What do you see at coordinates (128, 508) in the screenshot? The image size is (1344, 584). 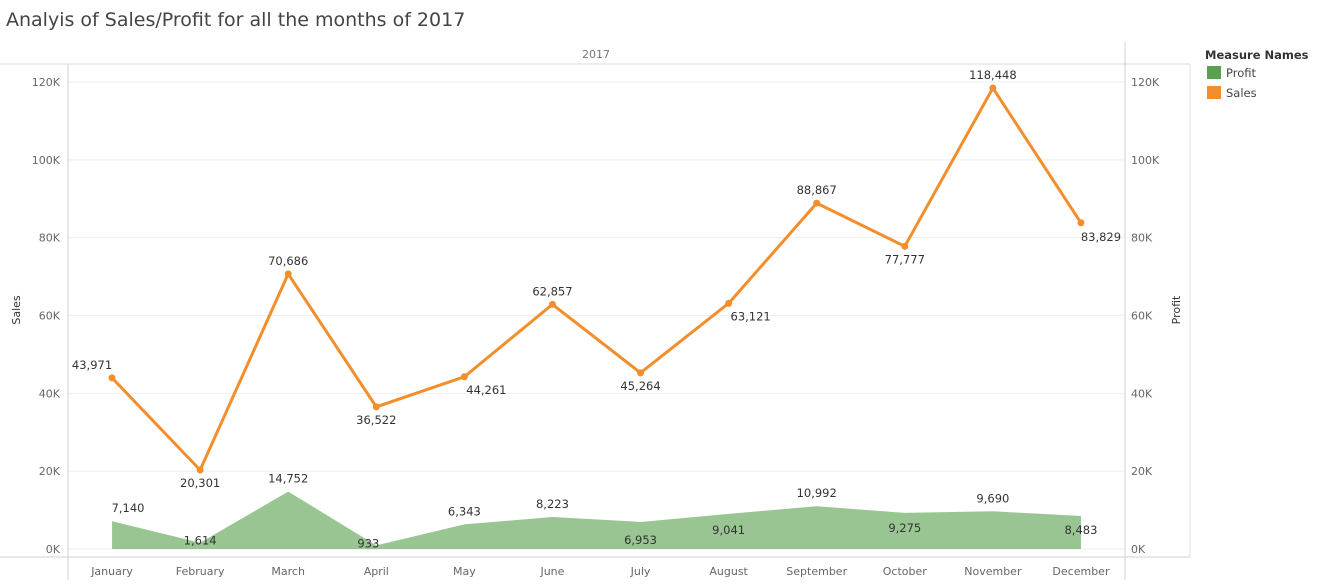 I see `profit-label-january: 7,140` at bounding box center [128, 508].